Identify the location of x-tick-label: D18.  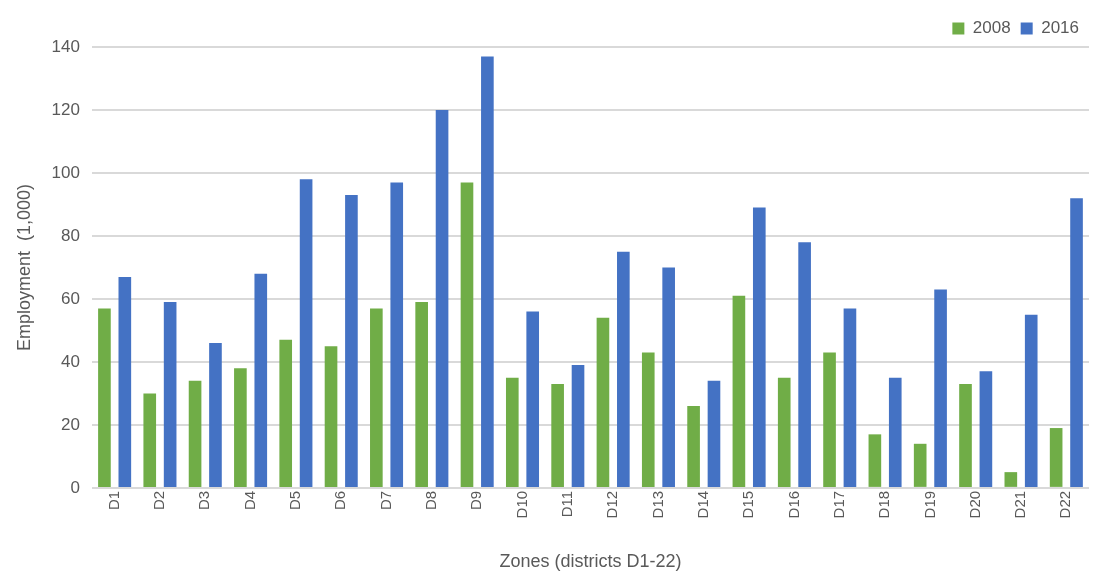
(884, 504).